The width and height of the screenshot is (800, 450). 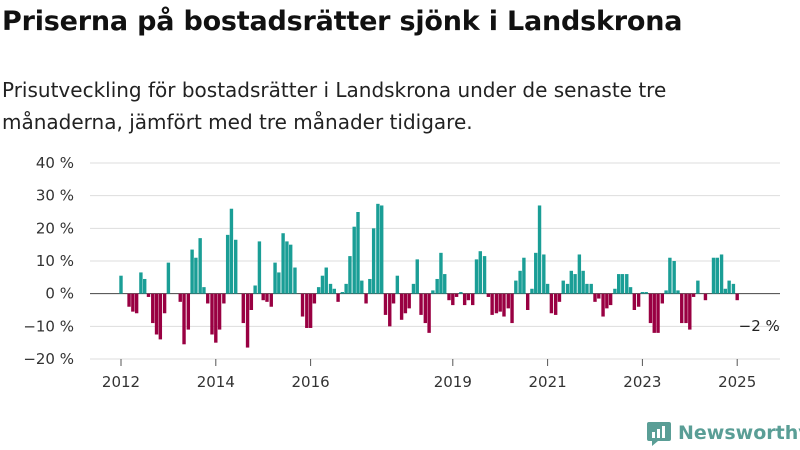 I want to click on x-axis: 2012 2014 2016 2019 2021 2023 2025, so click(x=429, y=375).